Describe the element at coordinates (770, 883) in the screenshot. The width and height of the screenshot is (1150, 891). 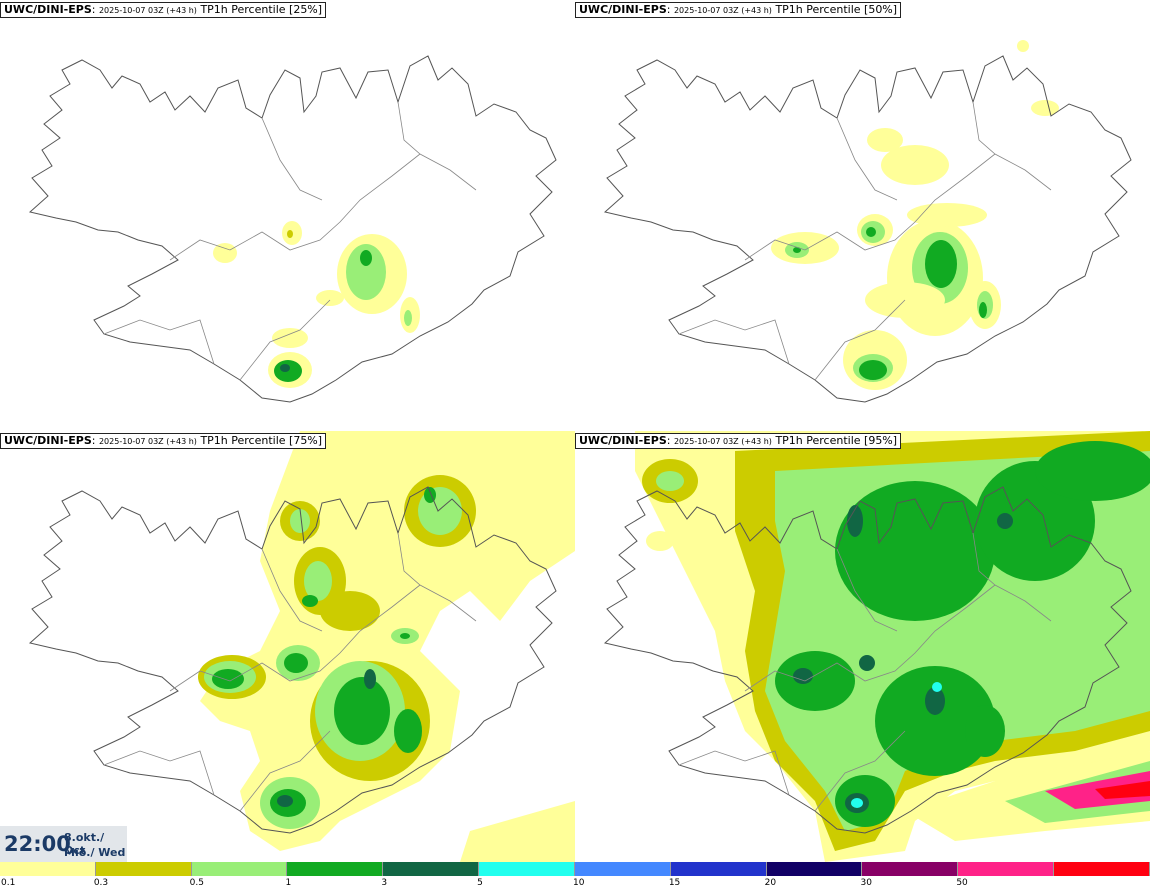
I see `legend-label: 20` at that location.